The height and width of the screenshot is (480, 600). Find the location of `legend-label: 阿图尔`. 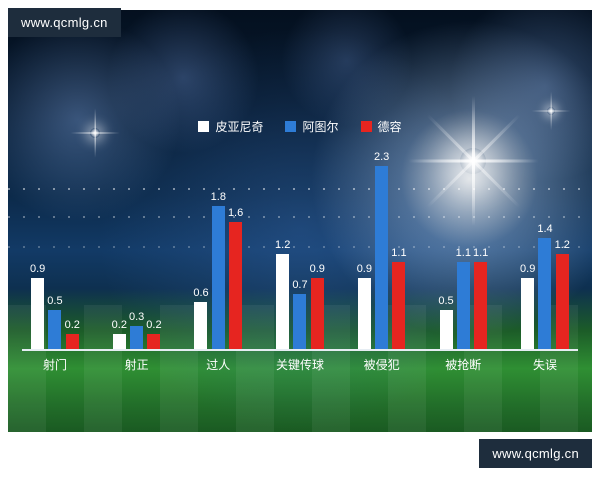

legend-label: 阿图尔 is located at coordinates (320, 127).